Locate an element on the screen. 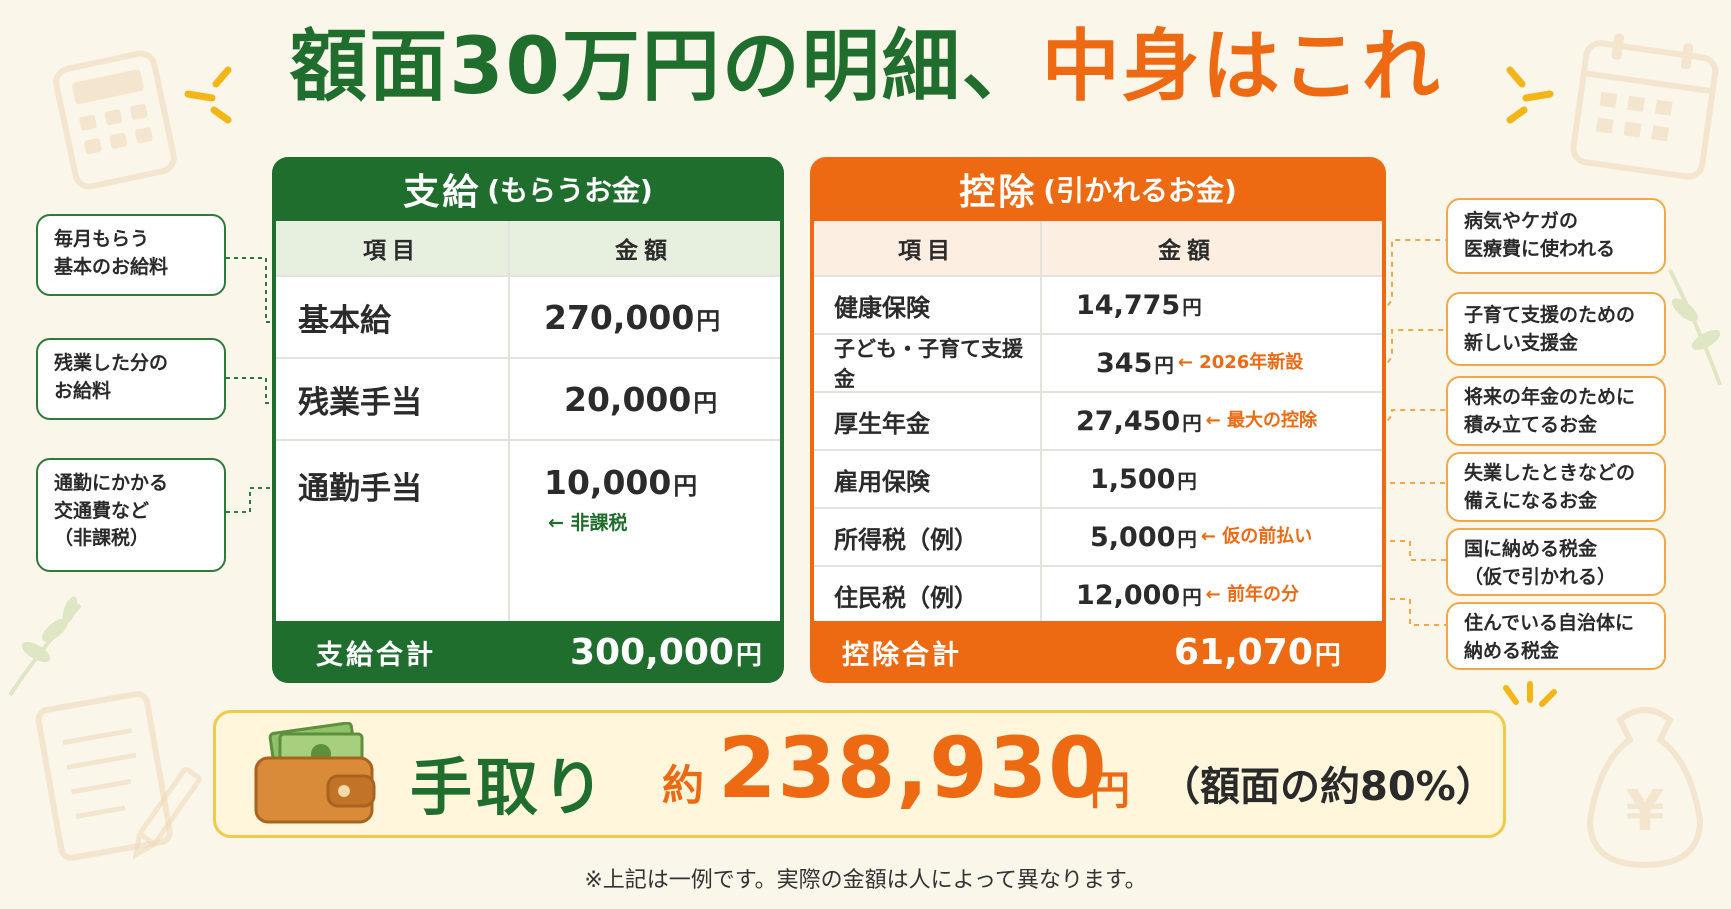  row-amount: 12,000 円 ← 前年の分 is located at coordinates (1211, 595).